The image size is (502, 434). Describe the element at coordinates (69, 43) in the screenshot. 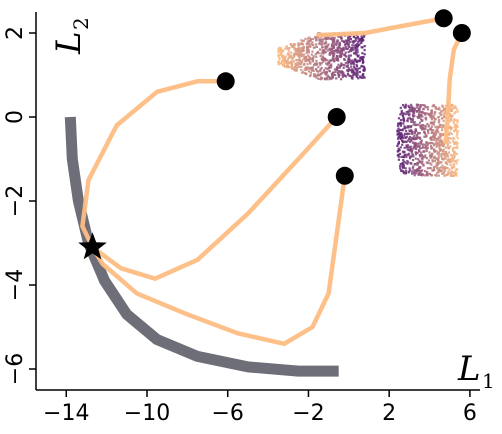

I see `y-axis-label: L` at that location.